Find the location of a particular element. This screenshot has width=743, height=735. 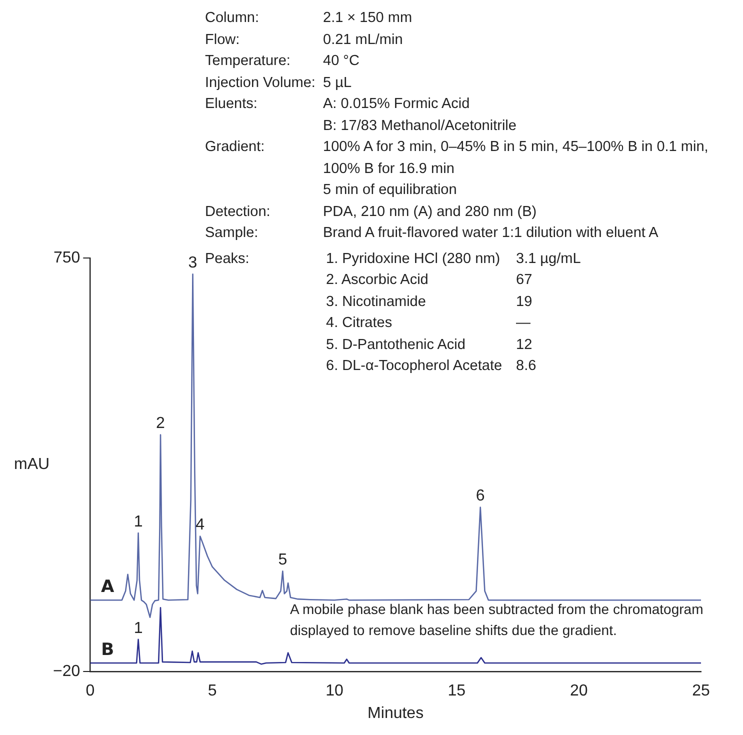

text: 3. Nicotinamide 19 is located at coordinates (429, 302).